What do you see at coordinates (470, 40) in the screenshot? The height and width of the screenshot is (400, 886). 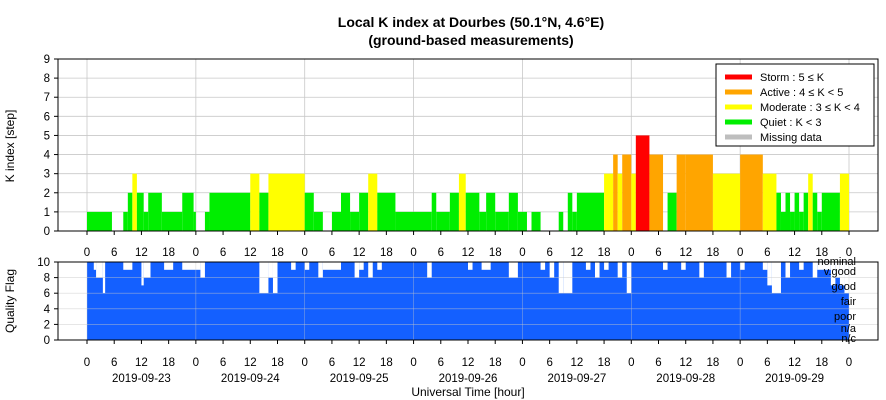 I see `chart-subtitle: (ground-based measurements)` at bounding box center [470, 40].